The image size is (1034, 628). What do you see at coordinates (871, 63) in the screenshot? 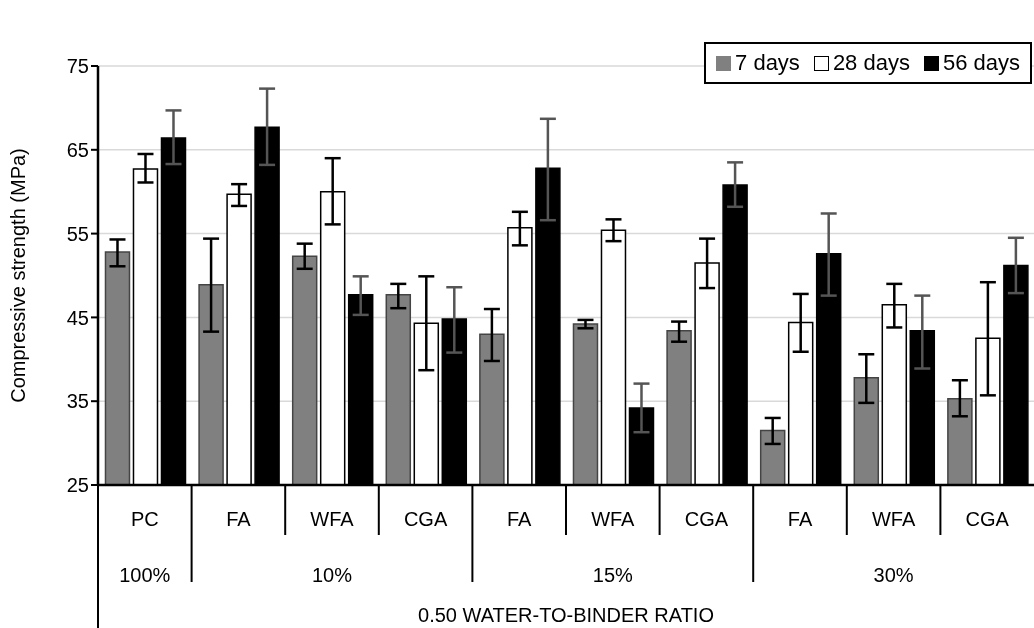
I see `legend-label: 28 days` at bounding box center [871, 63].